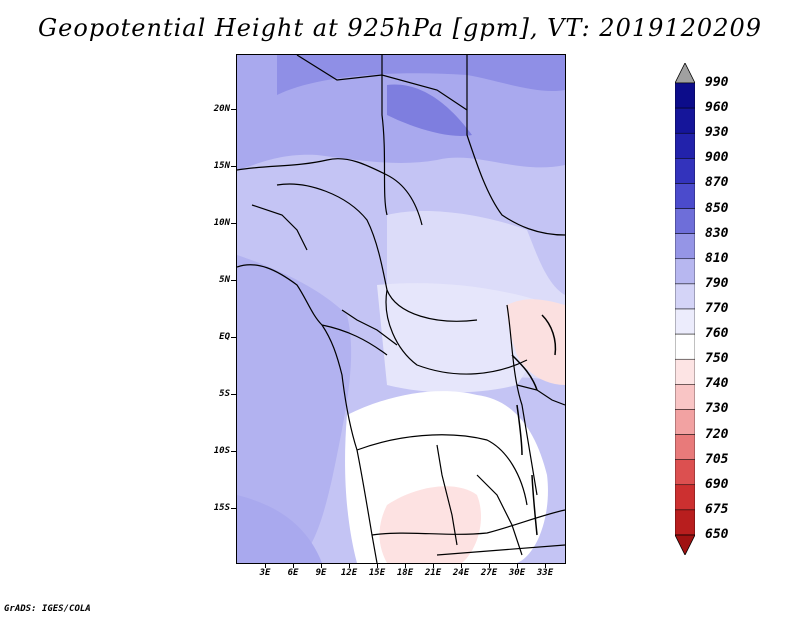 This screenshot has height=618, width=800. I want to click on colorbar-label: 770, so click(717, 308).